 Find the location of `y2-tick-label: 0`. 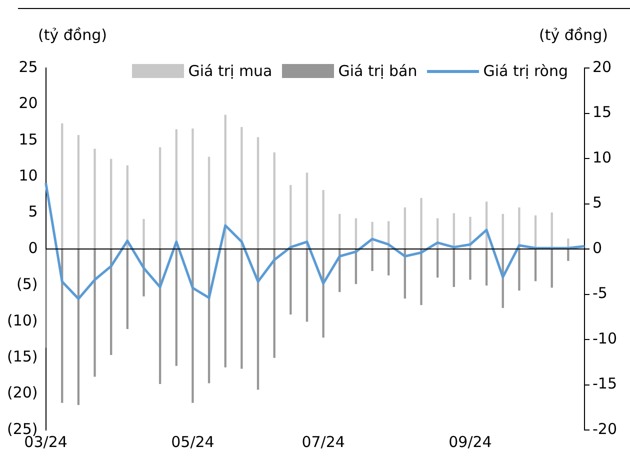

y2-tick-label: 0 is located at coordinates (597, 247).